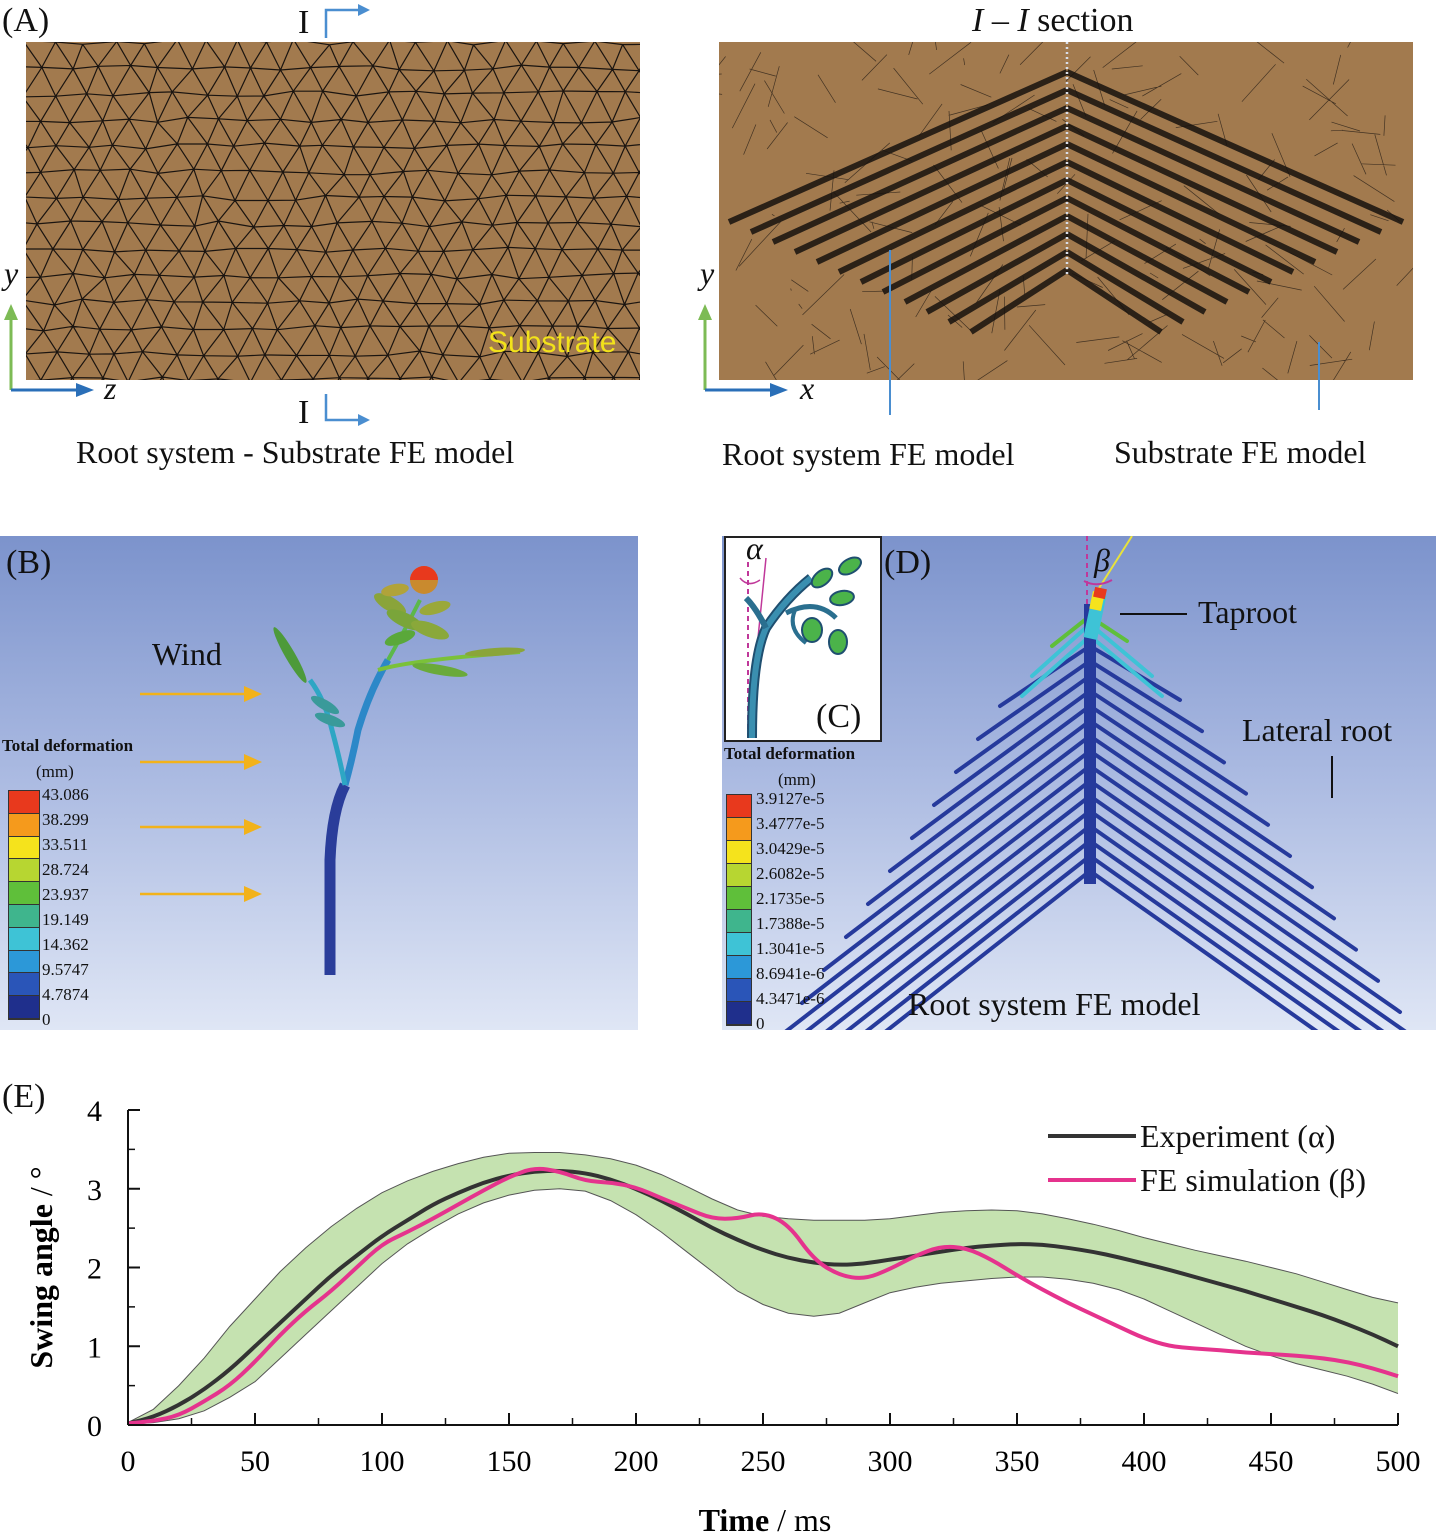  I want to click on substrate-caption: Substrate FE model, so click(1240, 452).